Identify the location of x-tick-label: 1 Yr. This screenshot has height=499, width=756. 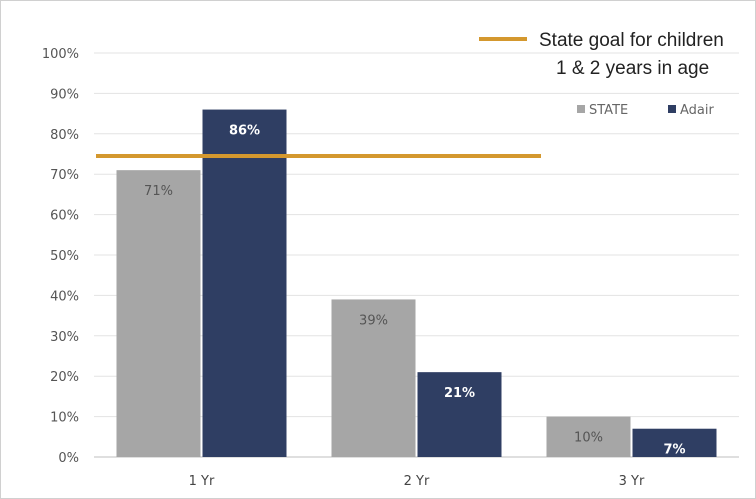
(202, 481).